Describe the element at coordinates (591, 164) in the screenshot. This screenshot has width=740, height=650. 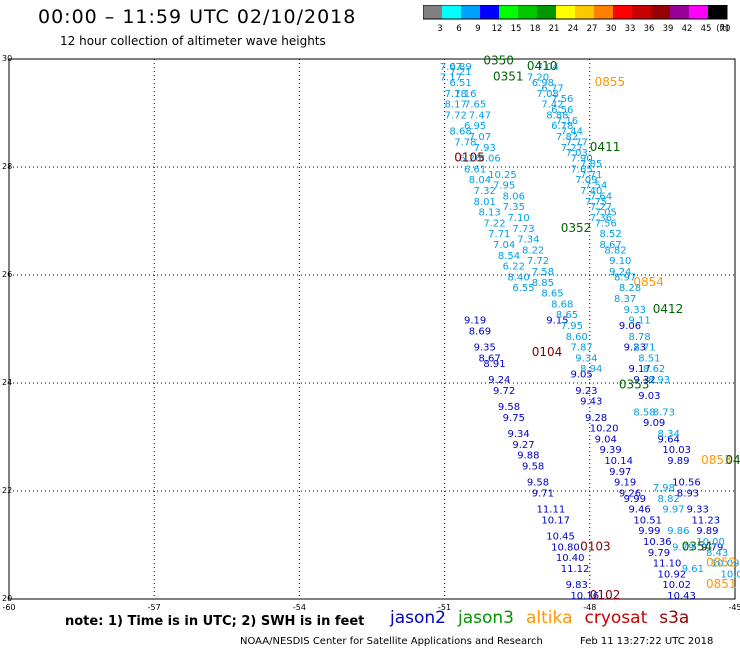
I see `jason3-wave-height: 7.85` at that location.